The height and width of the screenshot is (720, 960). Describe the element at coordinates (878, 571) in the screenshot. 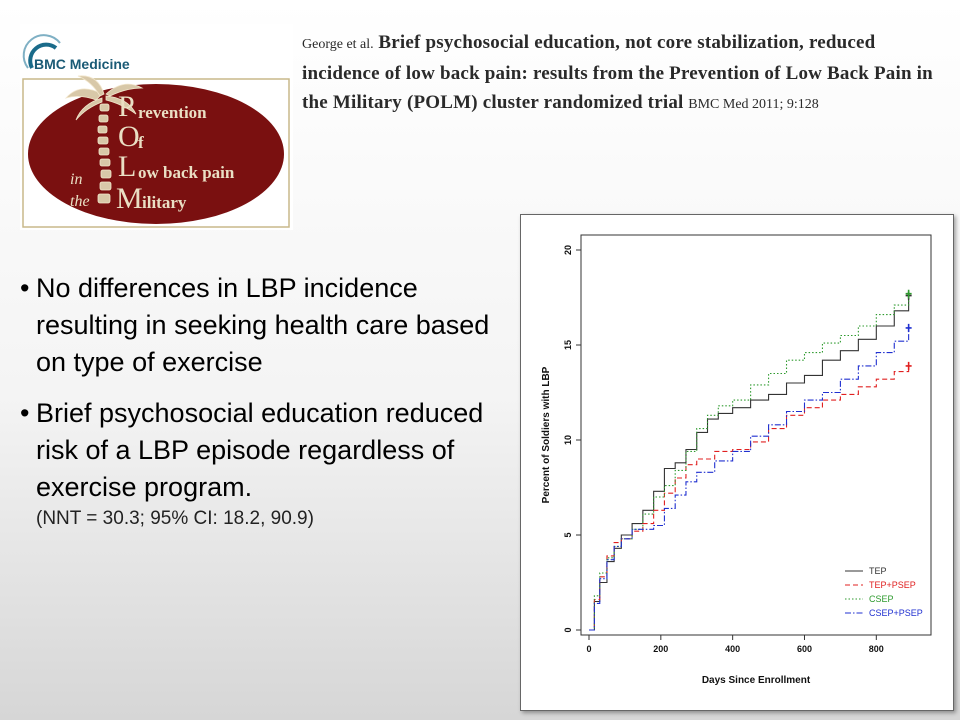

I see `legend-label: TEP` at that location.